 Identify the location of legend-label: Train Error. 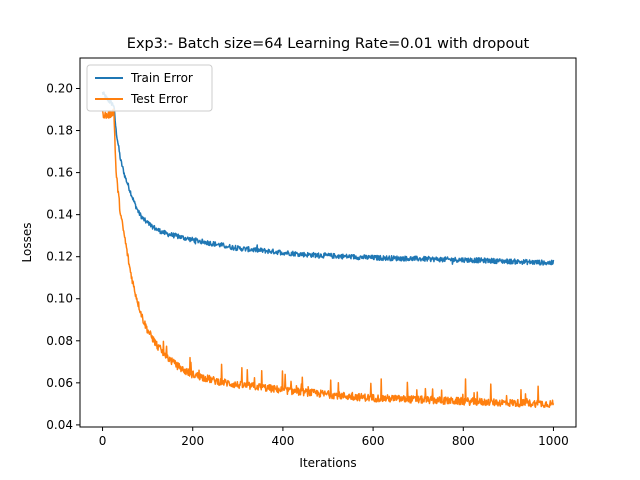
(161, 78).